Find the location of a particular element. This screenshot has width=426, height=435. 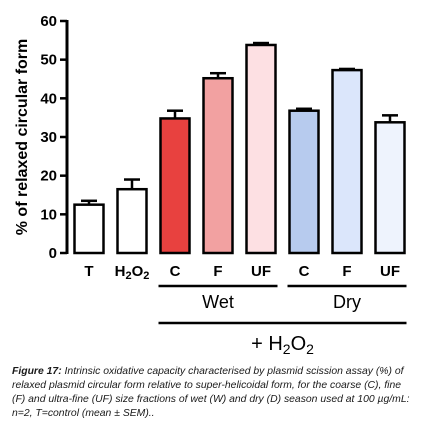

y-tick-label: 50 is located at coordinates (48, 60).